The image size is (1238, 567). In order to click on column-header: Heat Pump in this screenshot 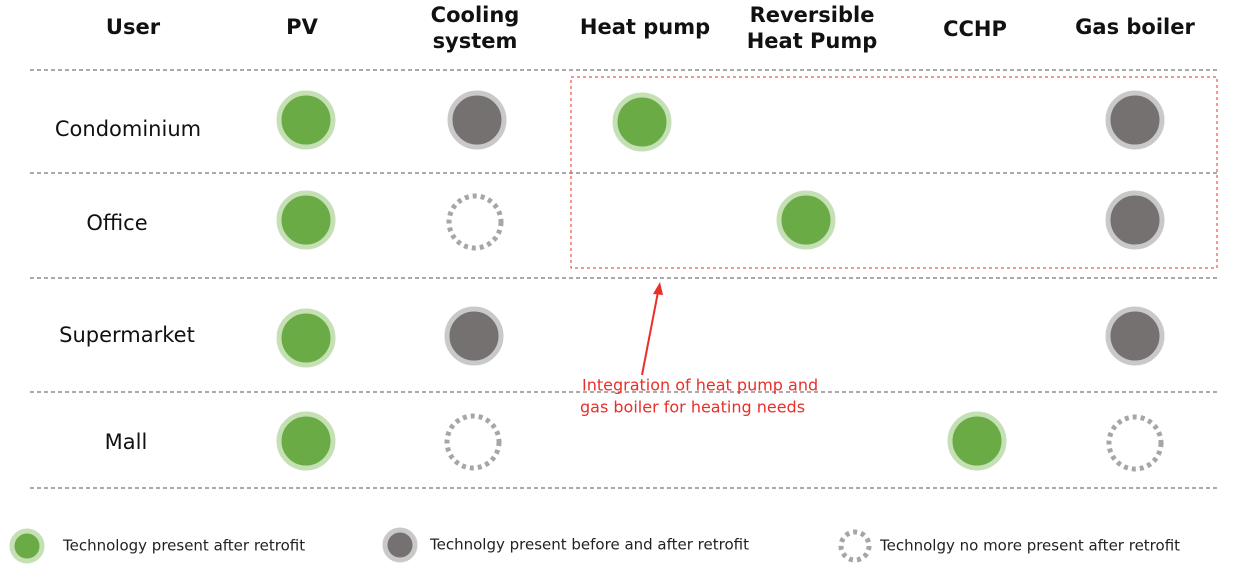, I will do `click(812, 41)`.